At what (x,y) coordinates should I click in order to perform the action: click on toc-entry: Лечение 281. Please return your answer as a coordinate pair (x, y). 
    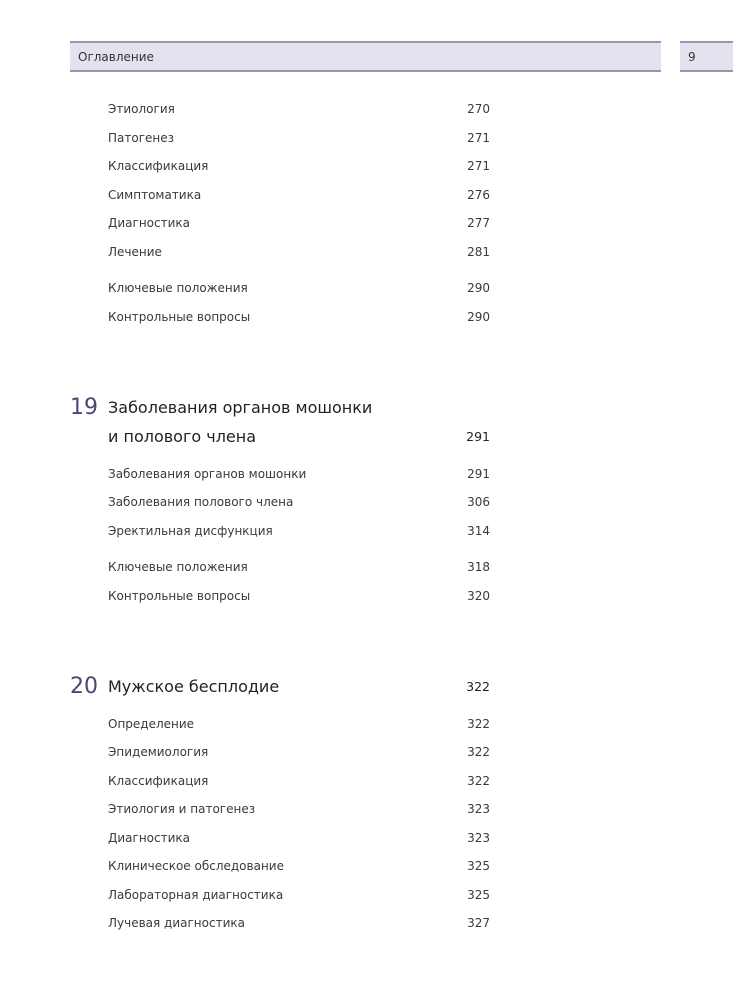
    Looking at the image, I should click on (299, 252).